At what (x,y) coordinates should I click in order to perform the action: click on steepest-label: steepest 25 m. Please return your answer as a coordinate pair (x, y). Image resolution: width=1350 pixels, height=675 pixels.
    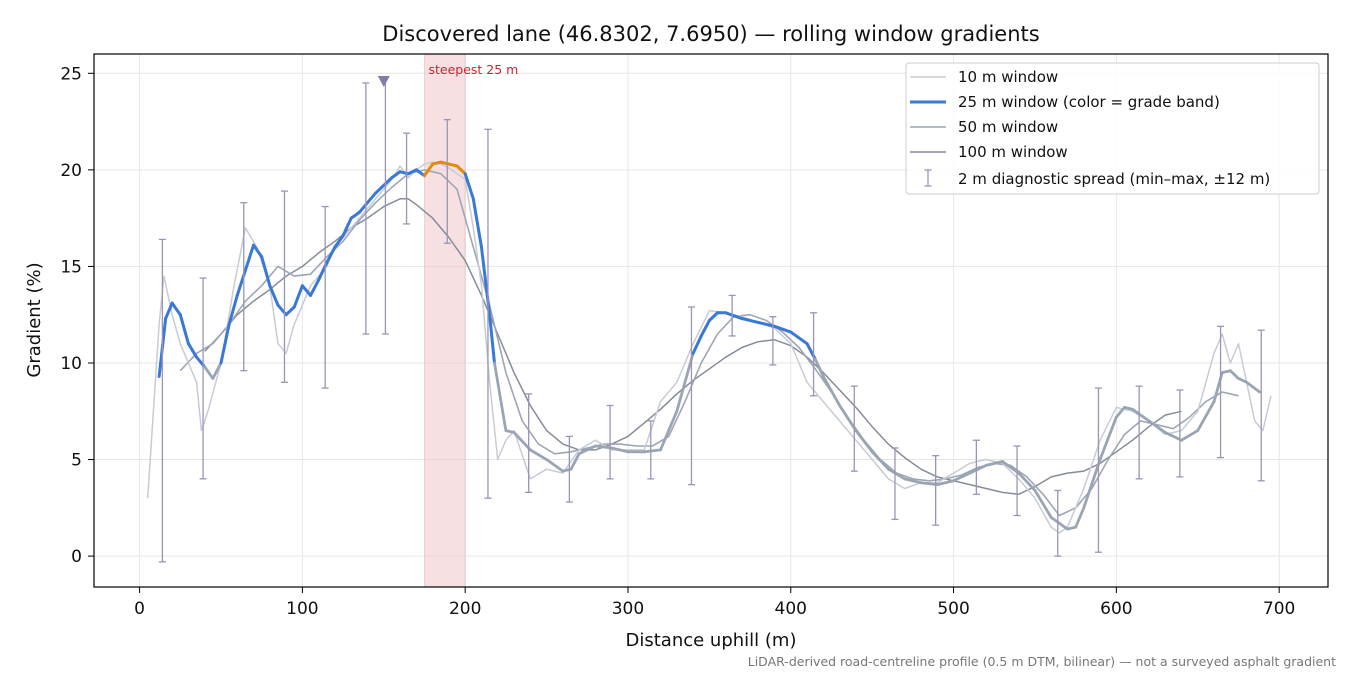
    Looking at the image, I should click on (473, 69).